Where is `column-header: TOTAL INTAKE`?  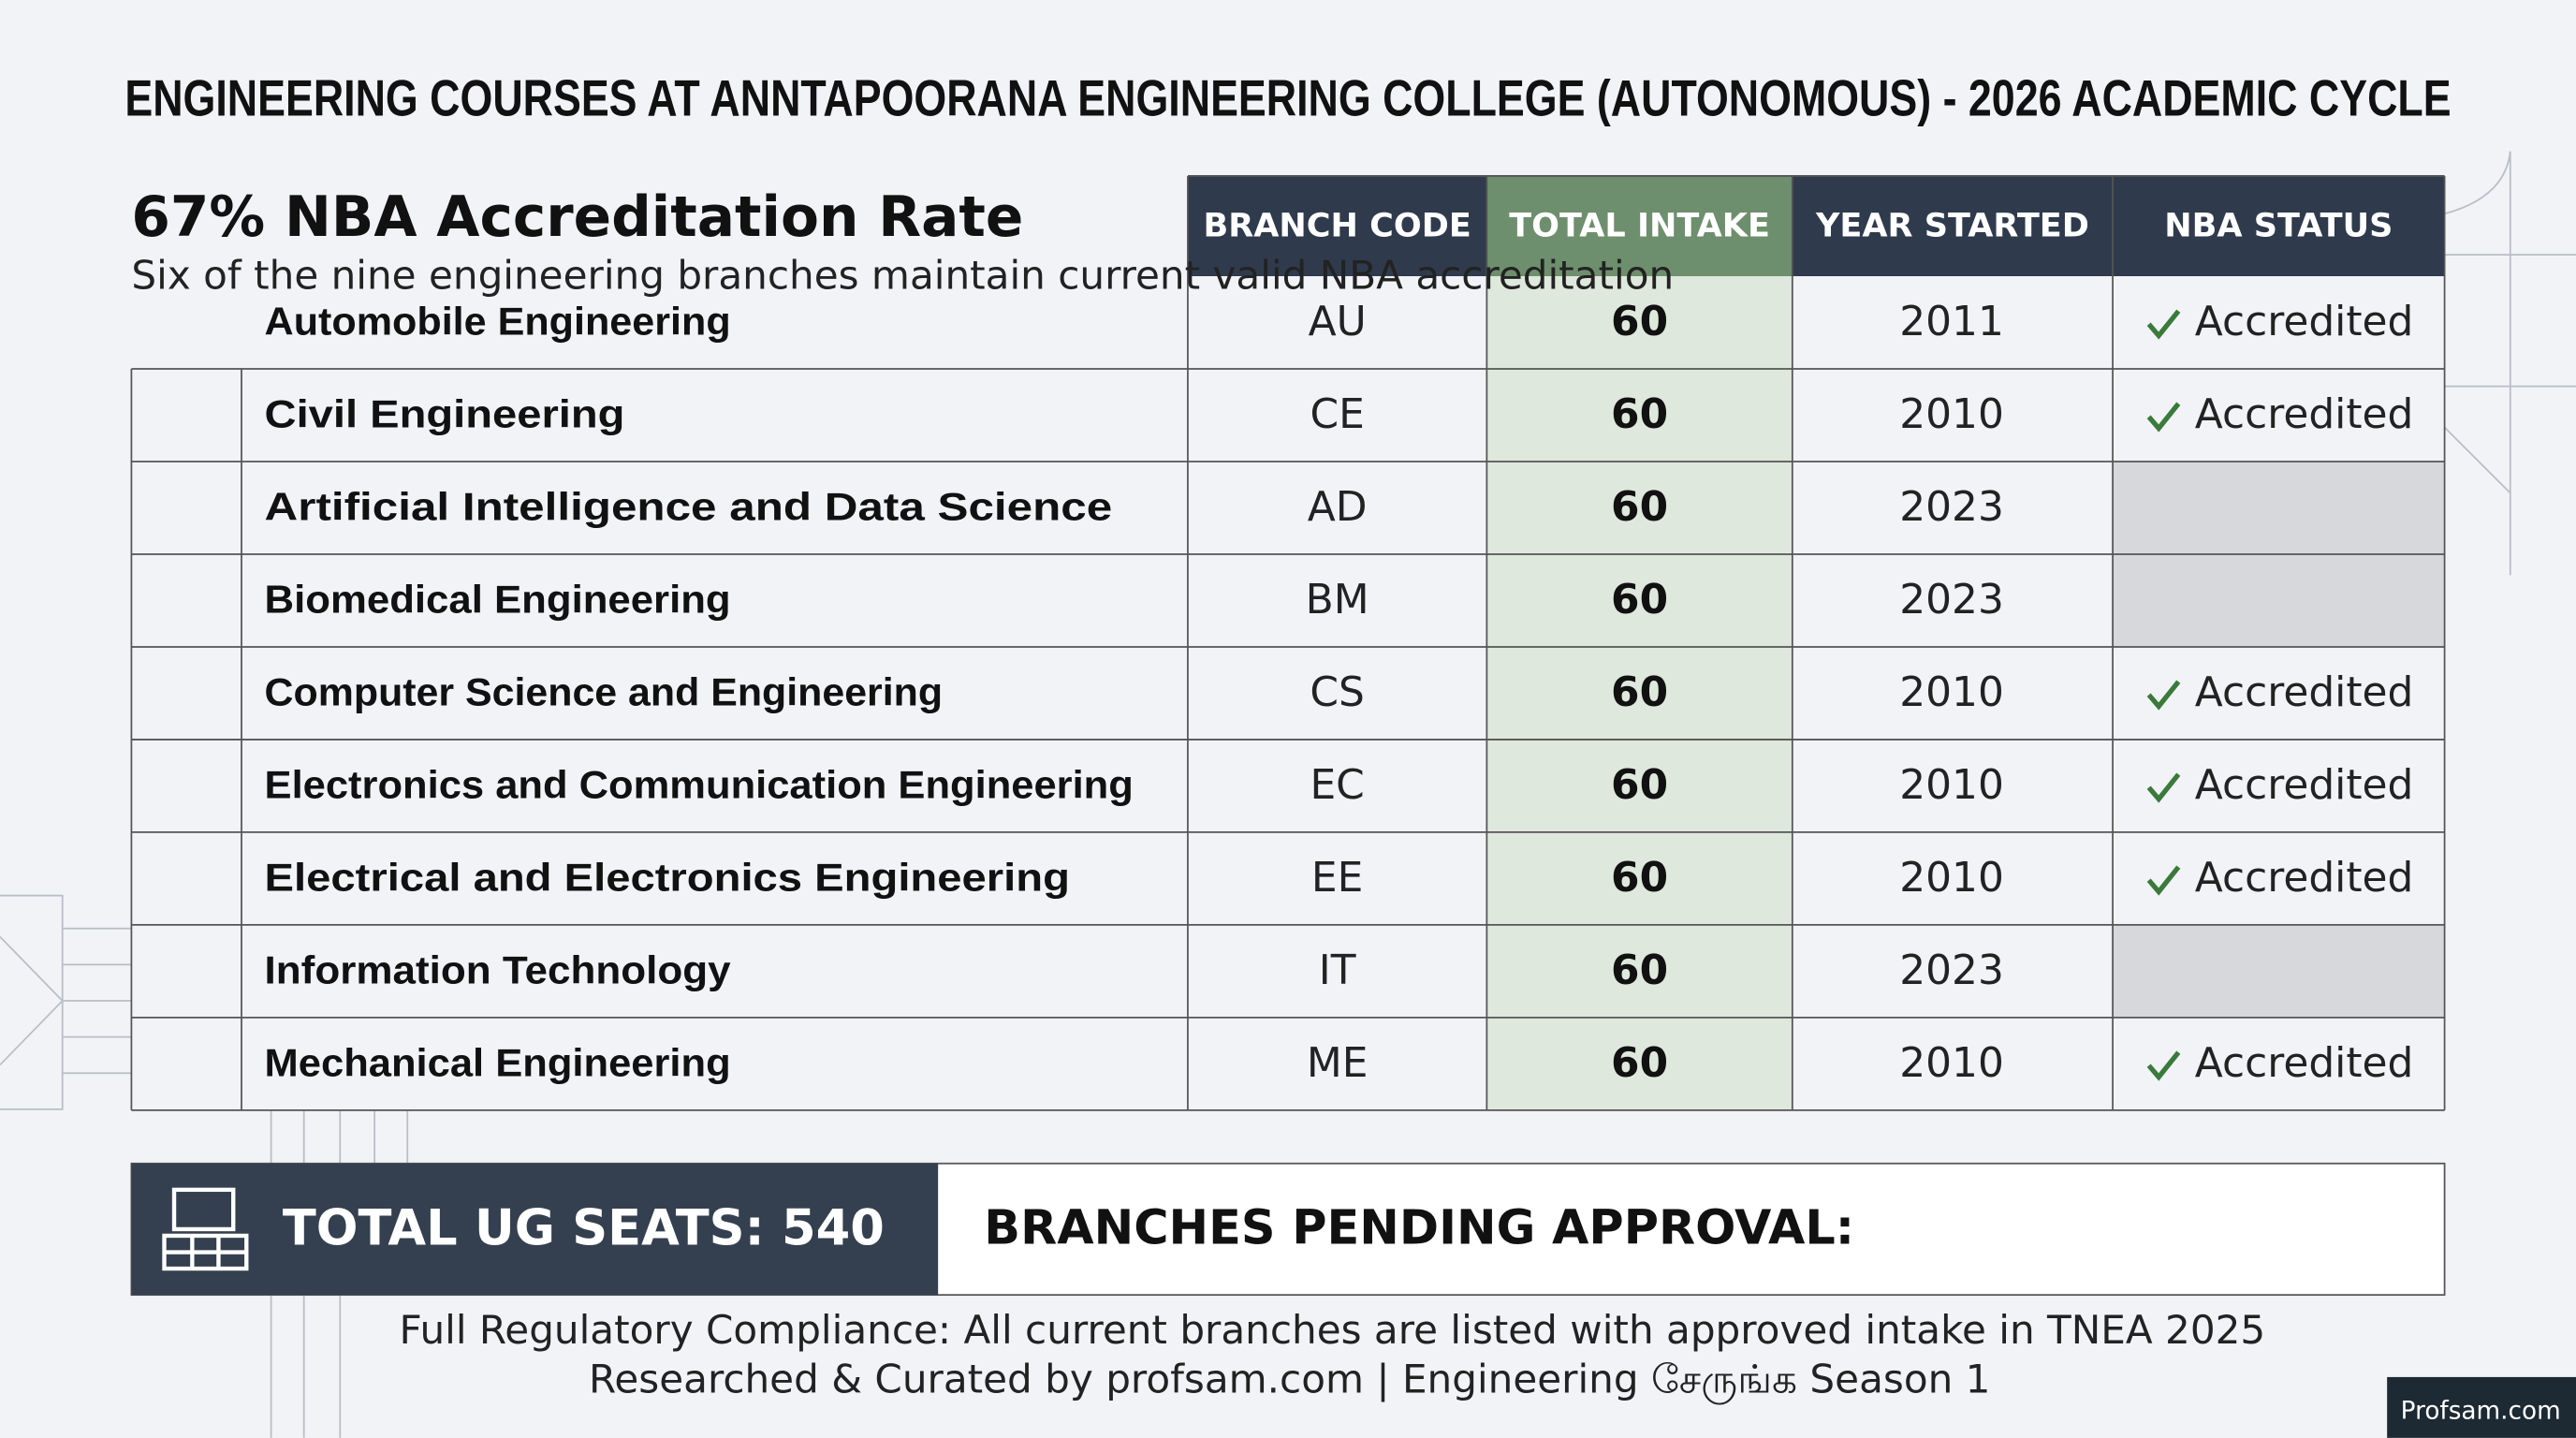
column-header: TOTAL INTAKE is located at coordinates (1639, 225).